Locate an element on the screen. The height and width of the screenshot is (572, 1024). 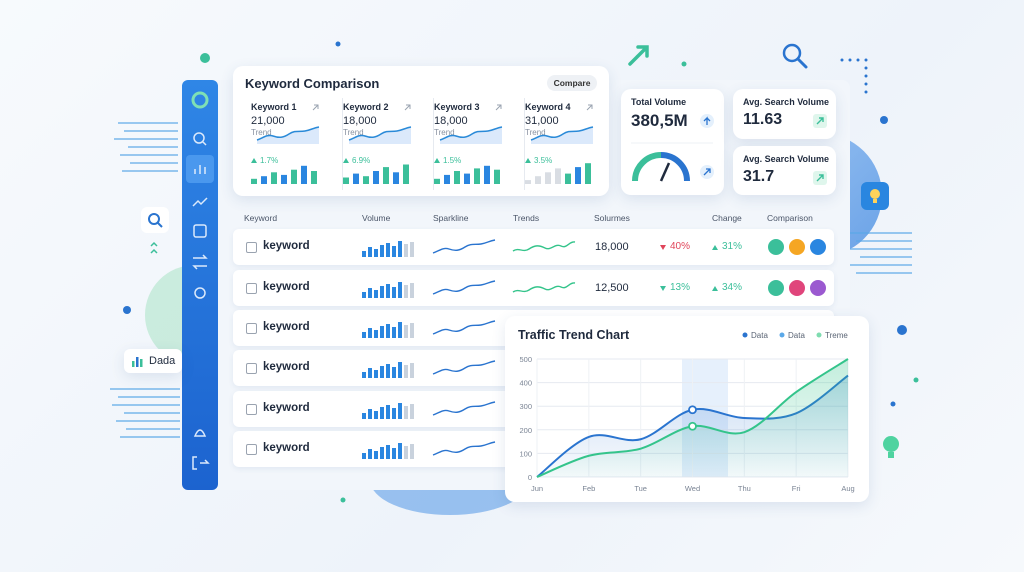
tag-icon is located at coordinates (137, 362).